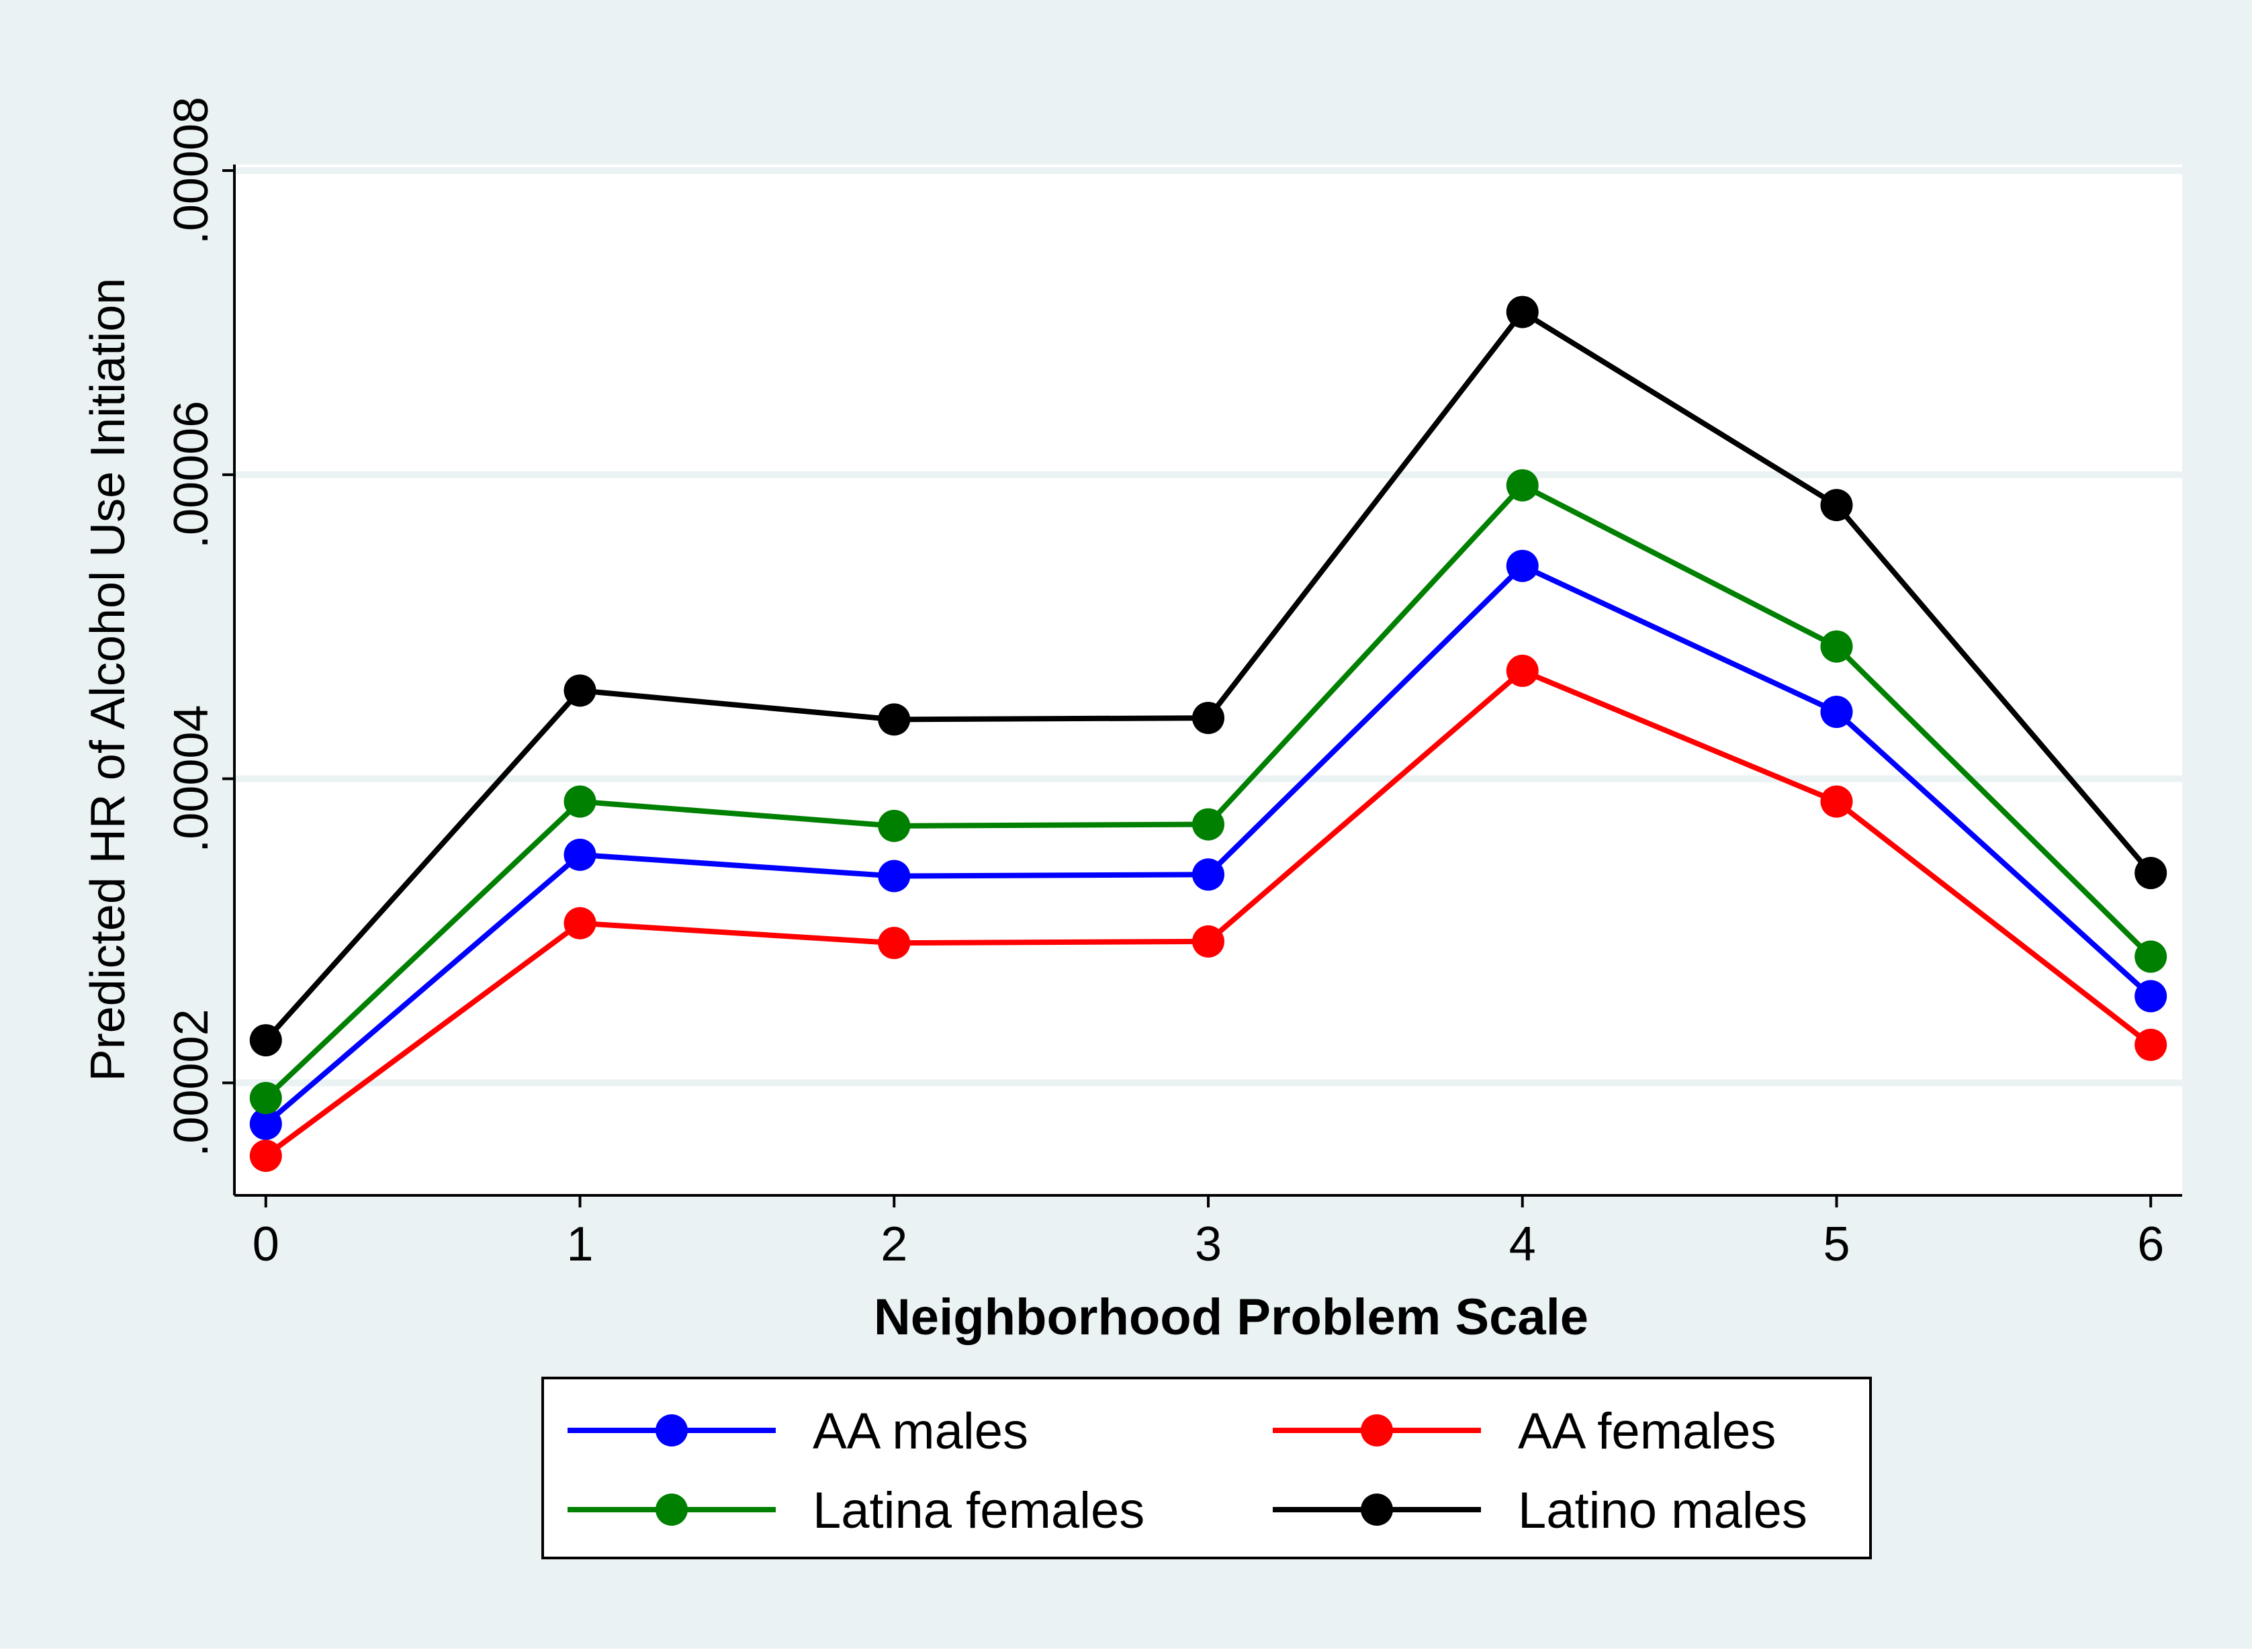 The width and height of the screenshot is (2252, 1652). What do you see at coordinates (2150, 1244) in the screenshot?
I see `x-tick-label: 6` at bounding box center [2150, 1244].